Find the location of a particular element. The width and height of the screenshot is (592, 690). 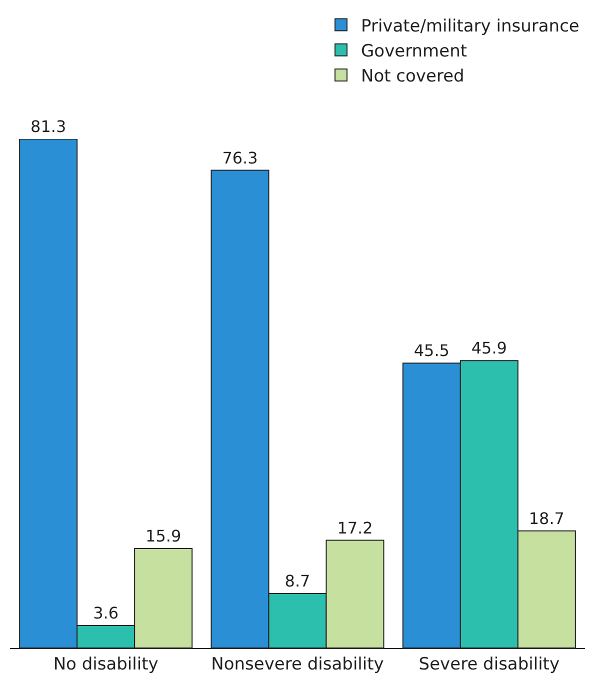

x-tick-label: Nonsevere disability is located at coordinates (297, 664).